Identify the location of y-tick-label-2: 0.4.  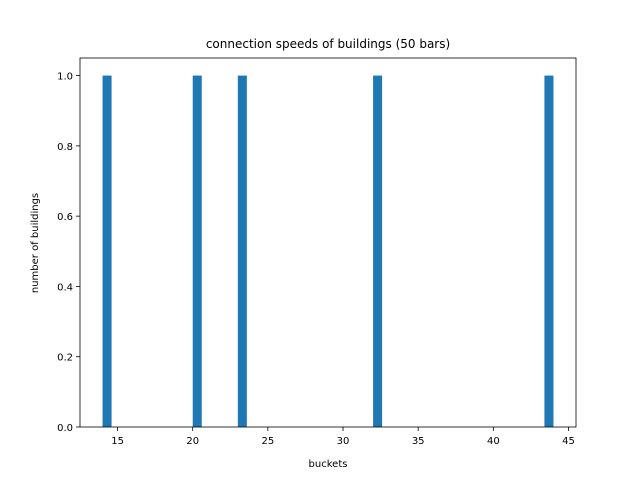
(65, 287).